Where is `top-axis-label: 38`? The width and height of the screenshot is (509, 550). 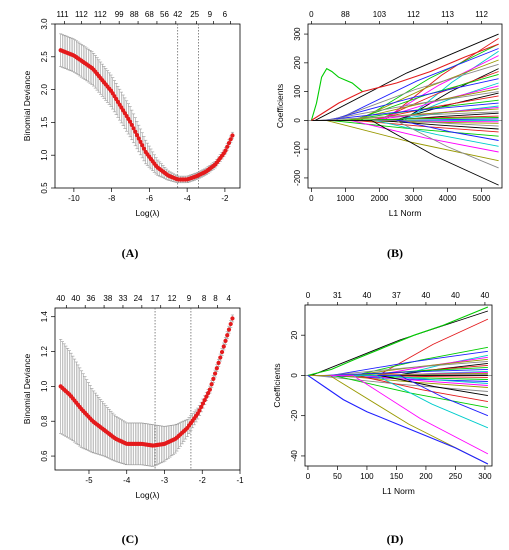
top-axis-label: 38 is located at coordinates (107, 298).